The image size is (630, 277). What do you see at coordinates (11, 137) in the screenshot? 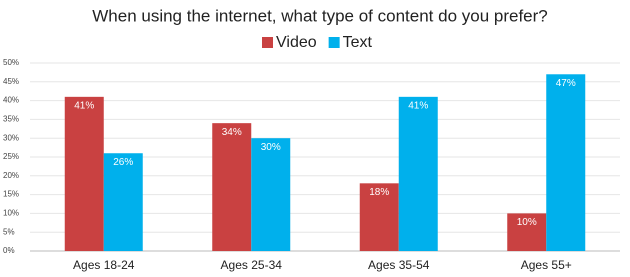
I see `y-tick-label: 30%` at bounding box center [11, 137].